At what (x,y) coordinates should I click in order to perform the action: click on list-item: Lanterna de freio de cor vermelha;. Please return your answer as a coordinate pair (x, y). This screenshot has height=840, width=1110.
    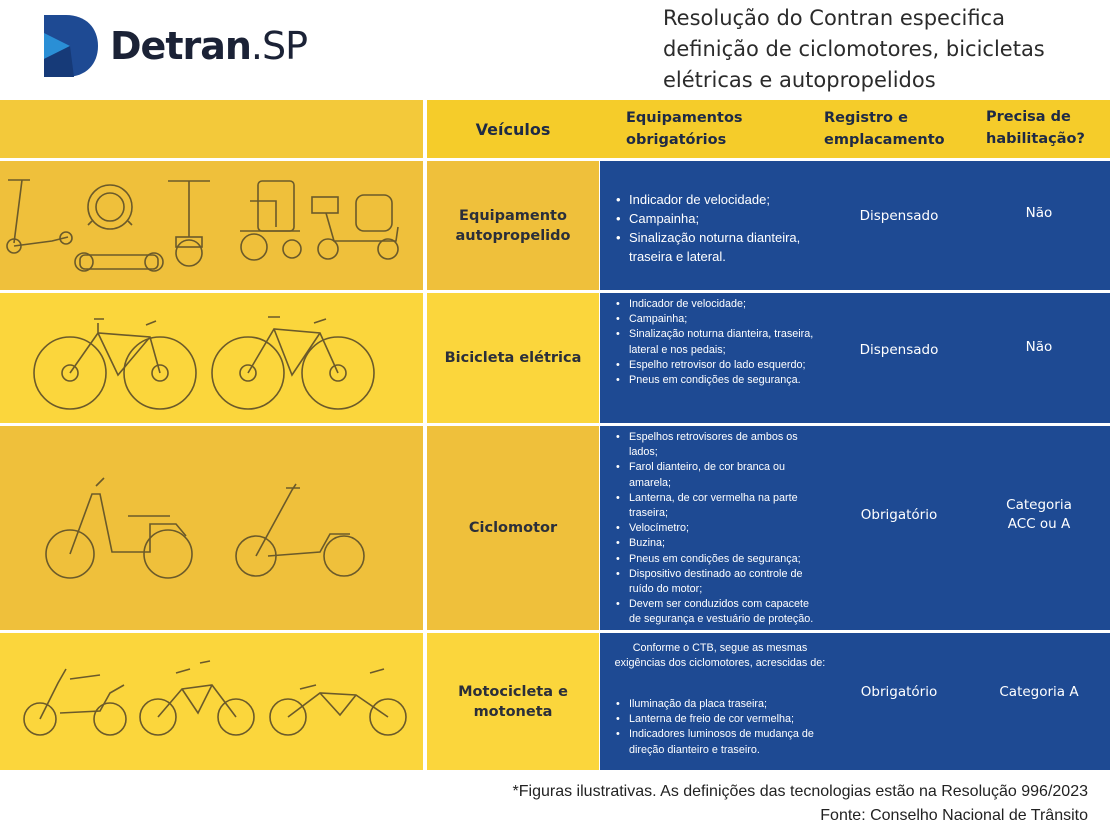
    Looking at the image, I should click on (719, 719).